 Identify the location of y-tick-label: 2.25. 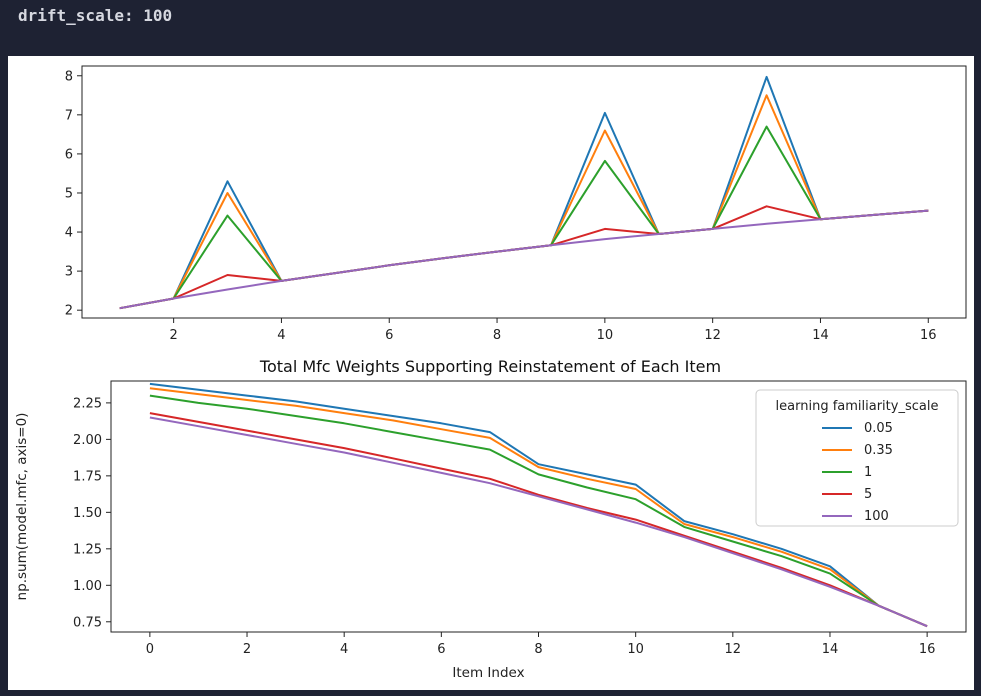
(87, 403).